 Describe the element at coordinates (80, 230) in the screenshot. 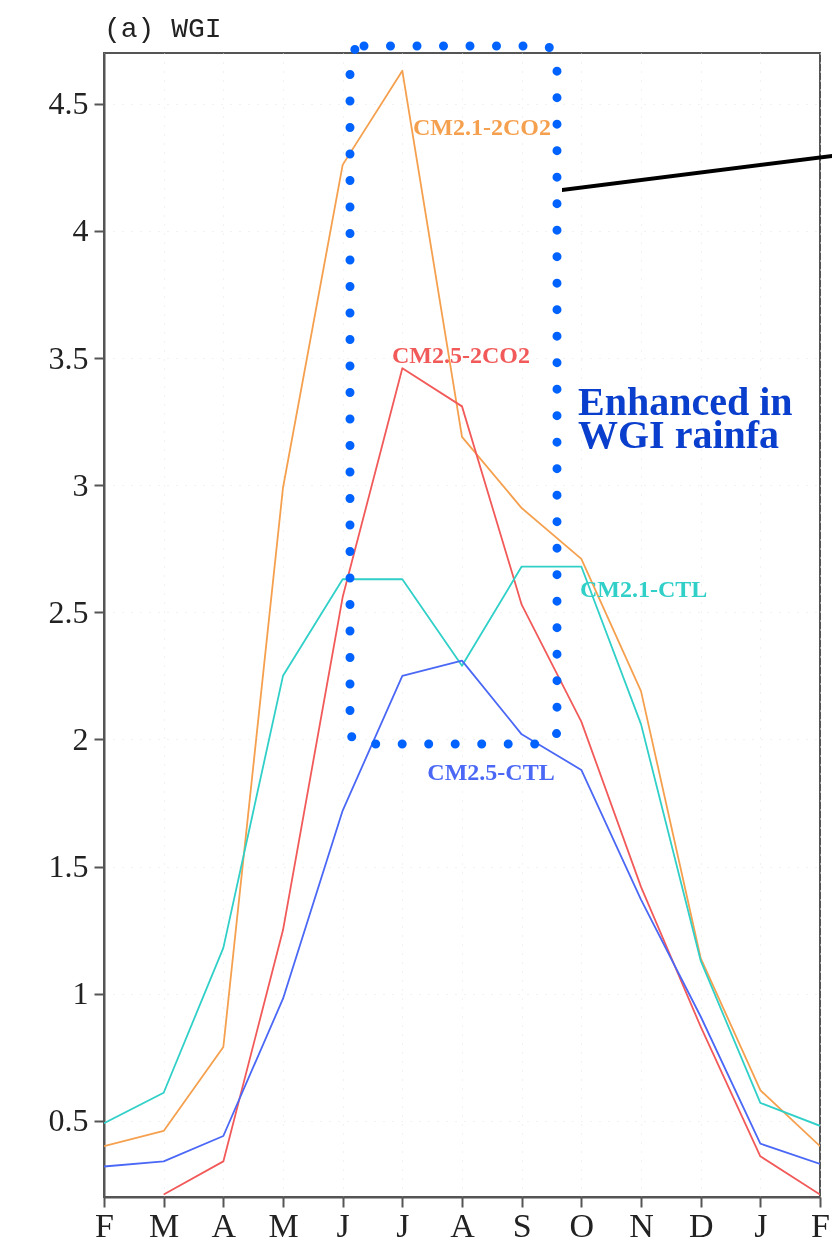

I see `y-tick-label: 4` at that location.